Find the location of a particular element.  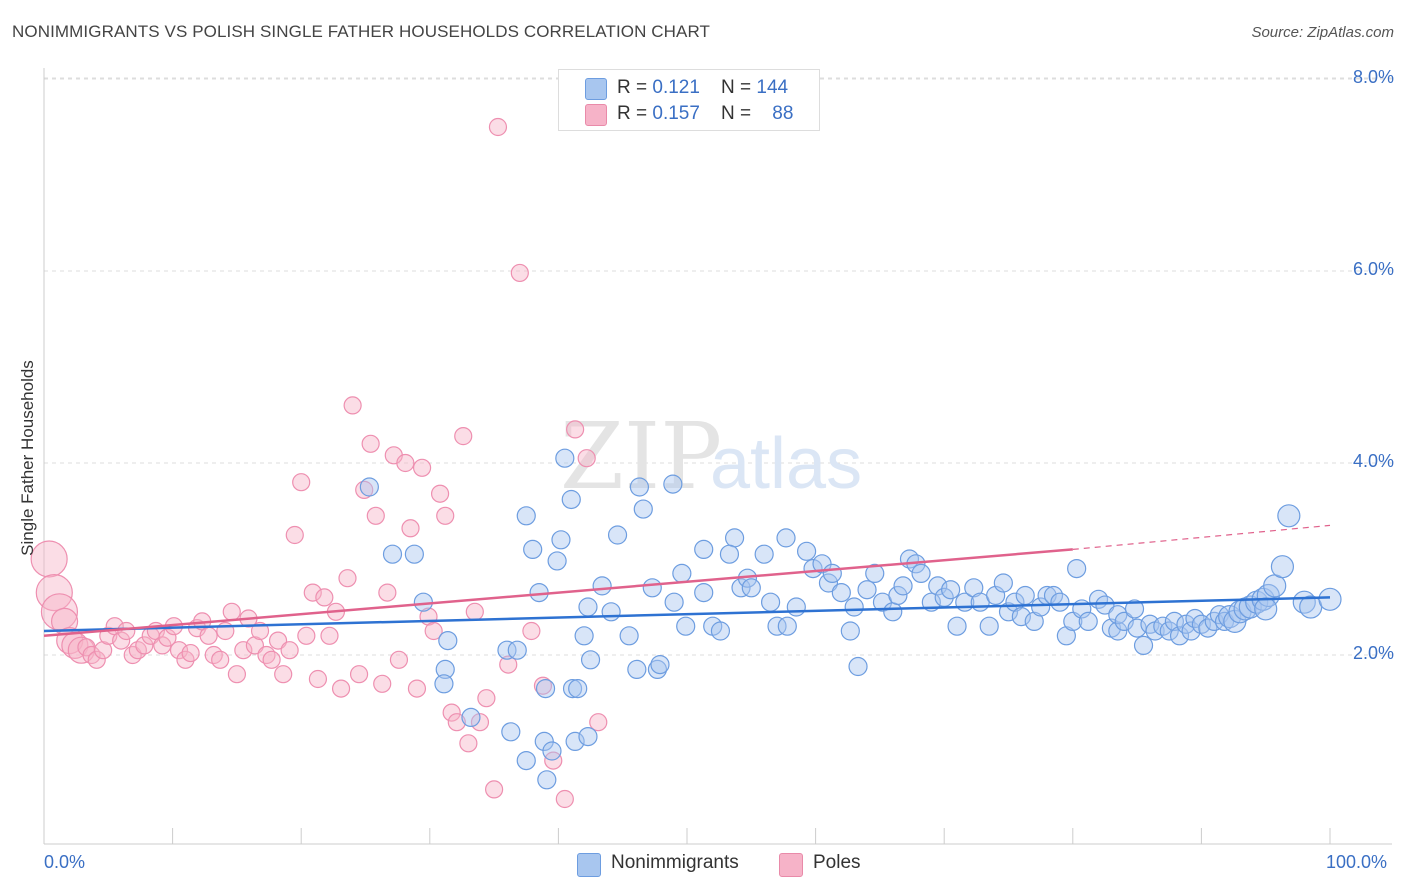

y-tick-label: 8.0% is located at coordinates (1373, 77).